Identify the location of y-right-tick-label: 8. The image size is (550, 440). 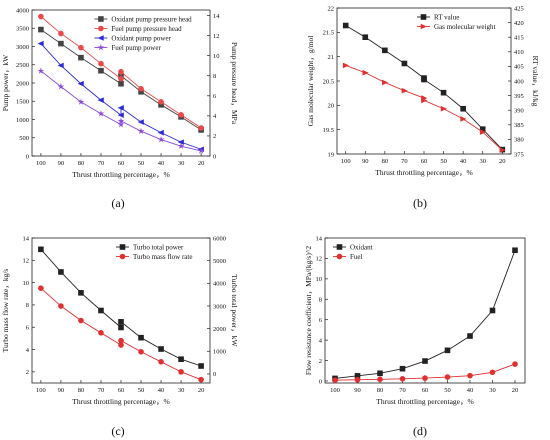
(214, 76).